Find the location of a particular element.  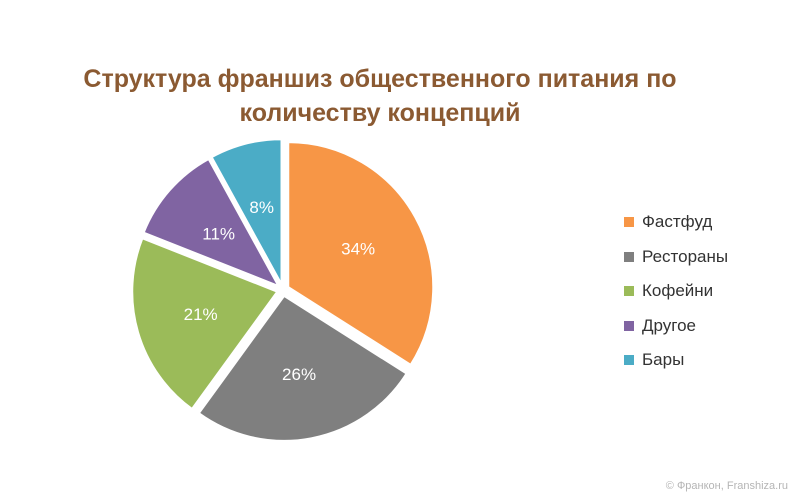

legend-item-5: Бары is located at coordinates (676, 360).